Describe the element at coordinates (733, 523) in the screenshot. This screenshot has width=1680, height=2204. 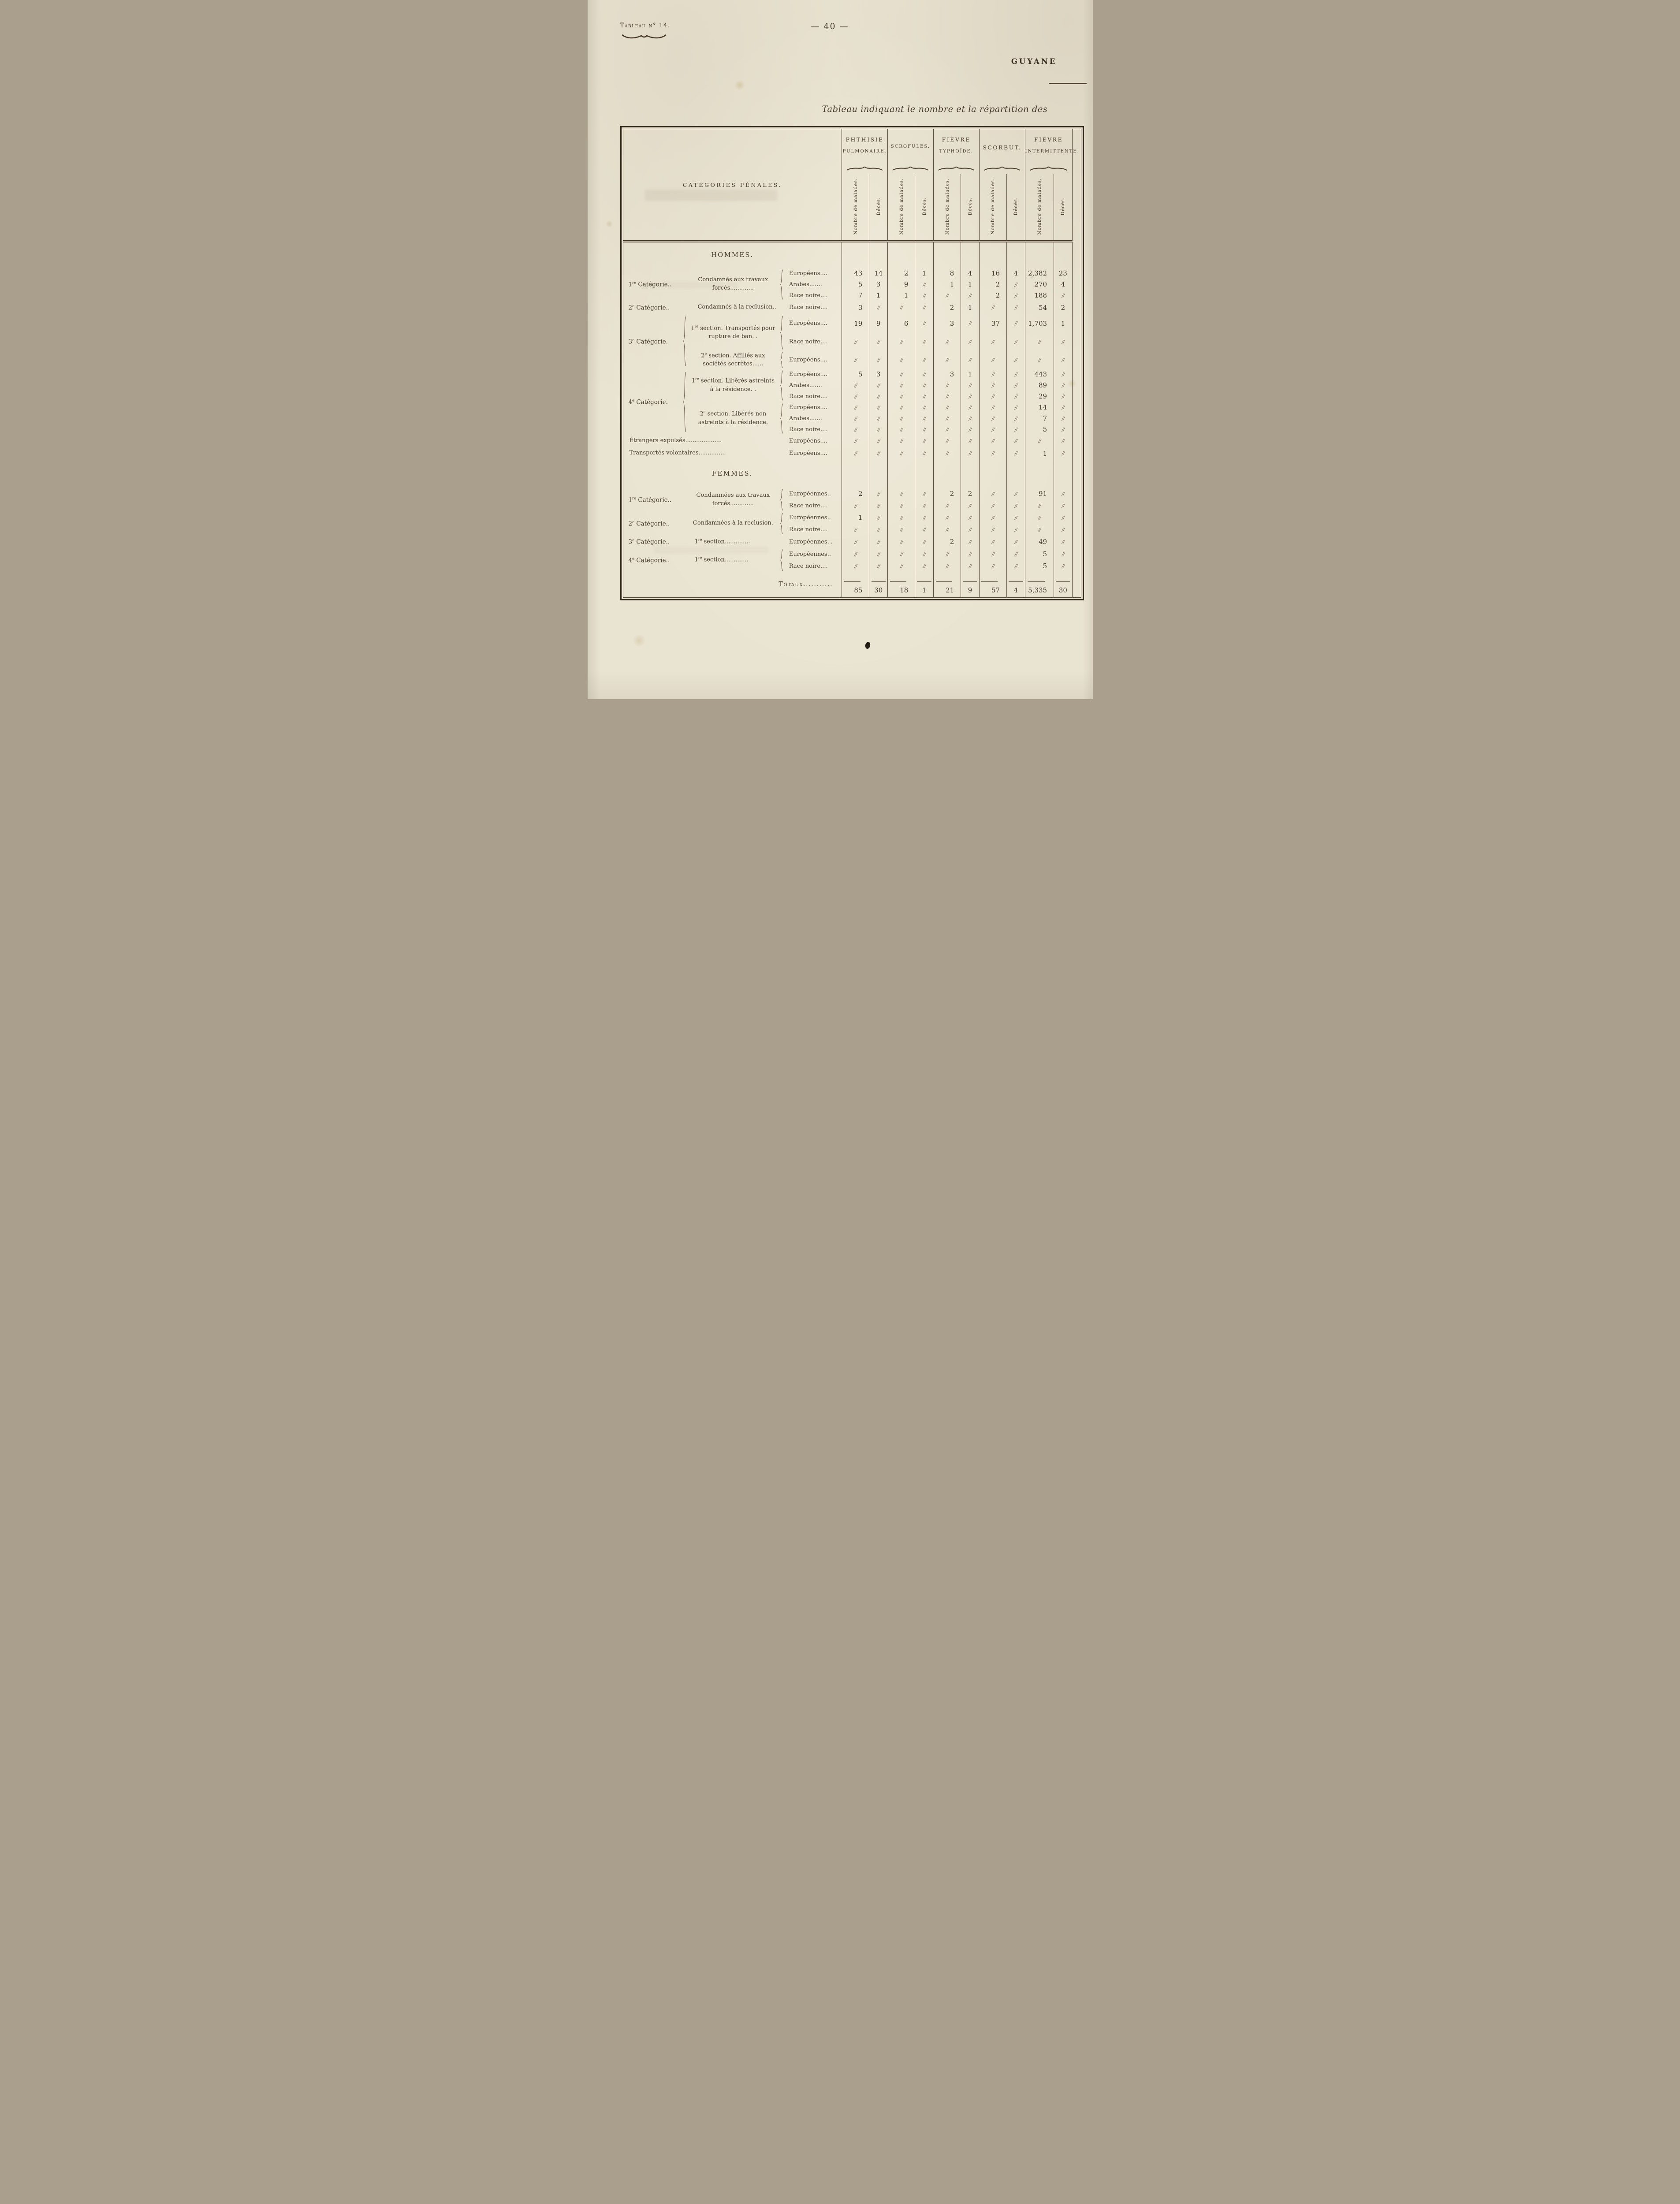
I see `description-cell: Condamnées à la reclusion.` at that location.